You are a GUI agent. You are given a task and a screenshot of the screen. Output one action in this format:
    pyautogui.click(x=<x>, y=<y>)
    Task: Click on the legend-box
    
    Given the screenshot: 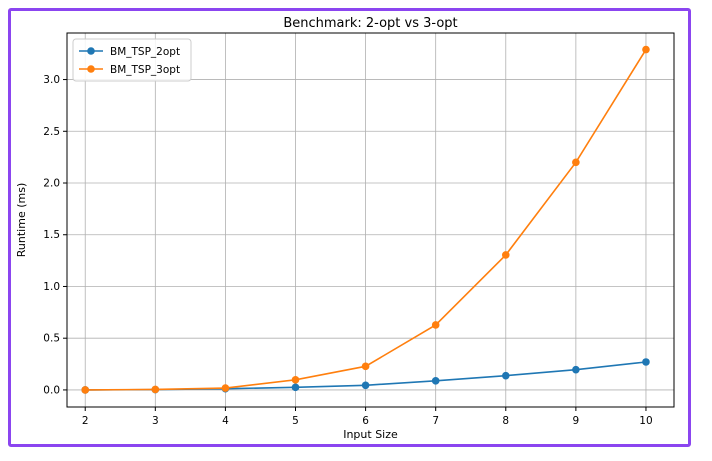 What is the action you would take?
    pyautogui.click(x=132, y=60)
    